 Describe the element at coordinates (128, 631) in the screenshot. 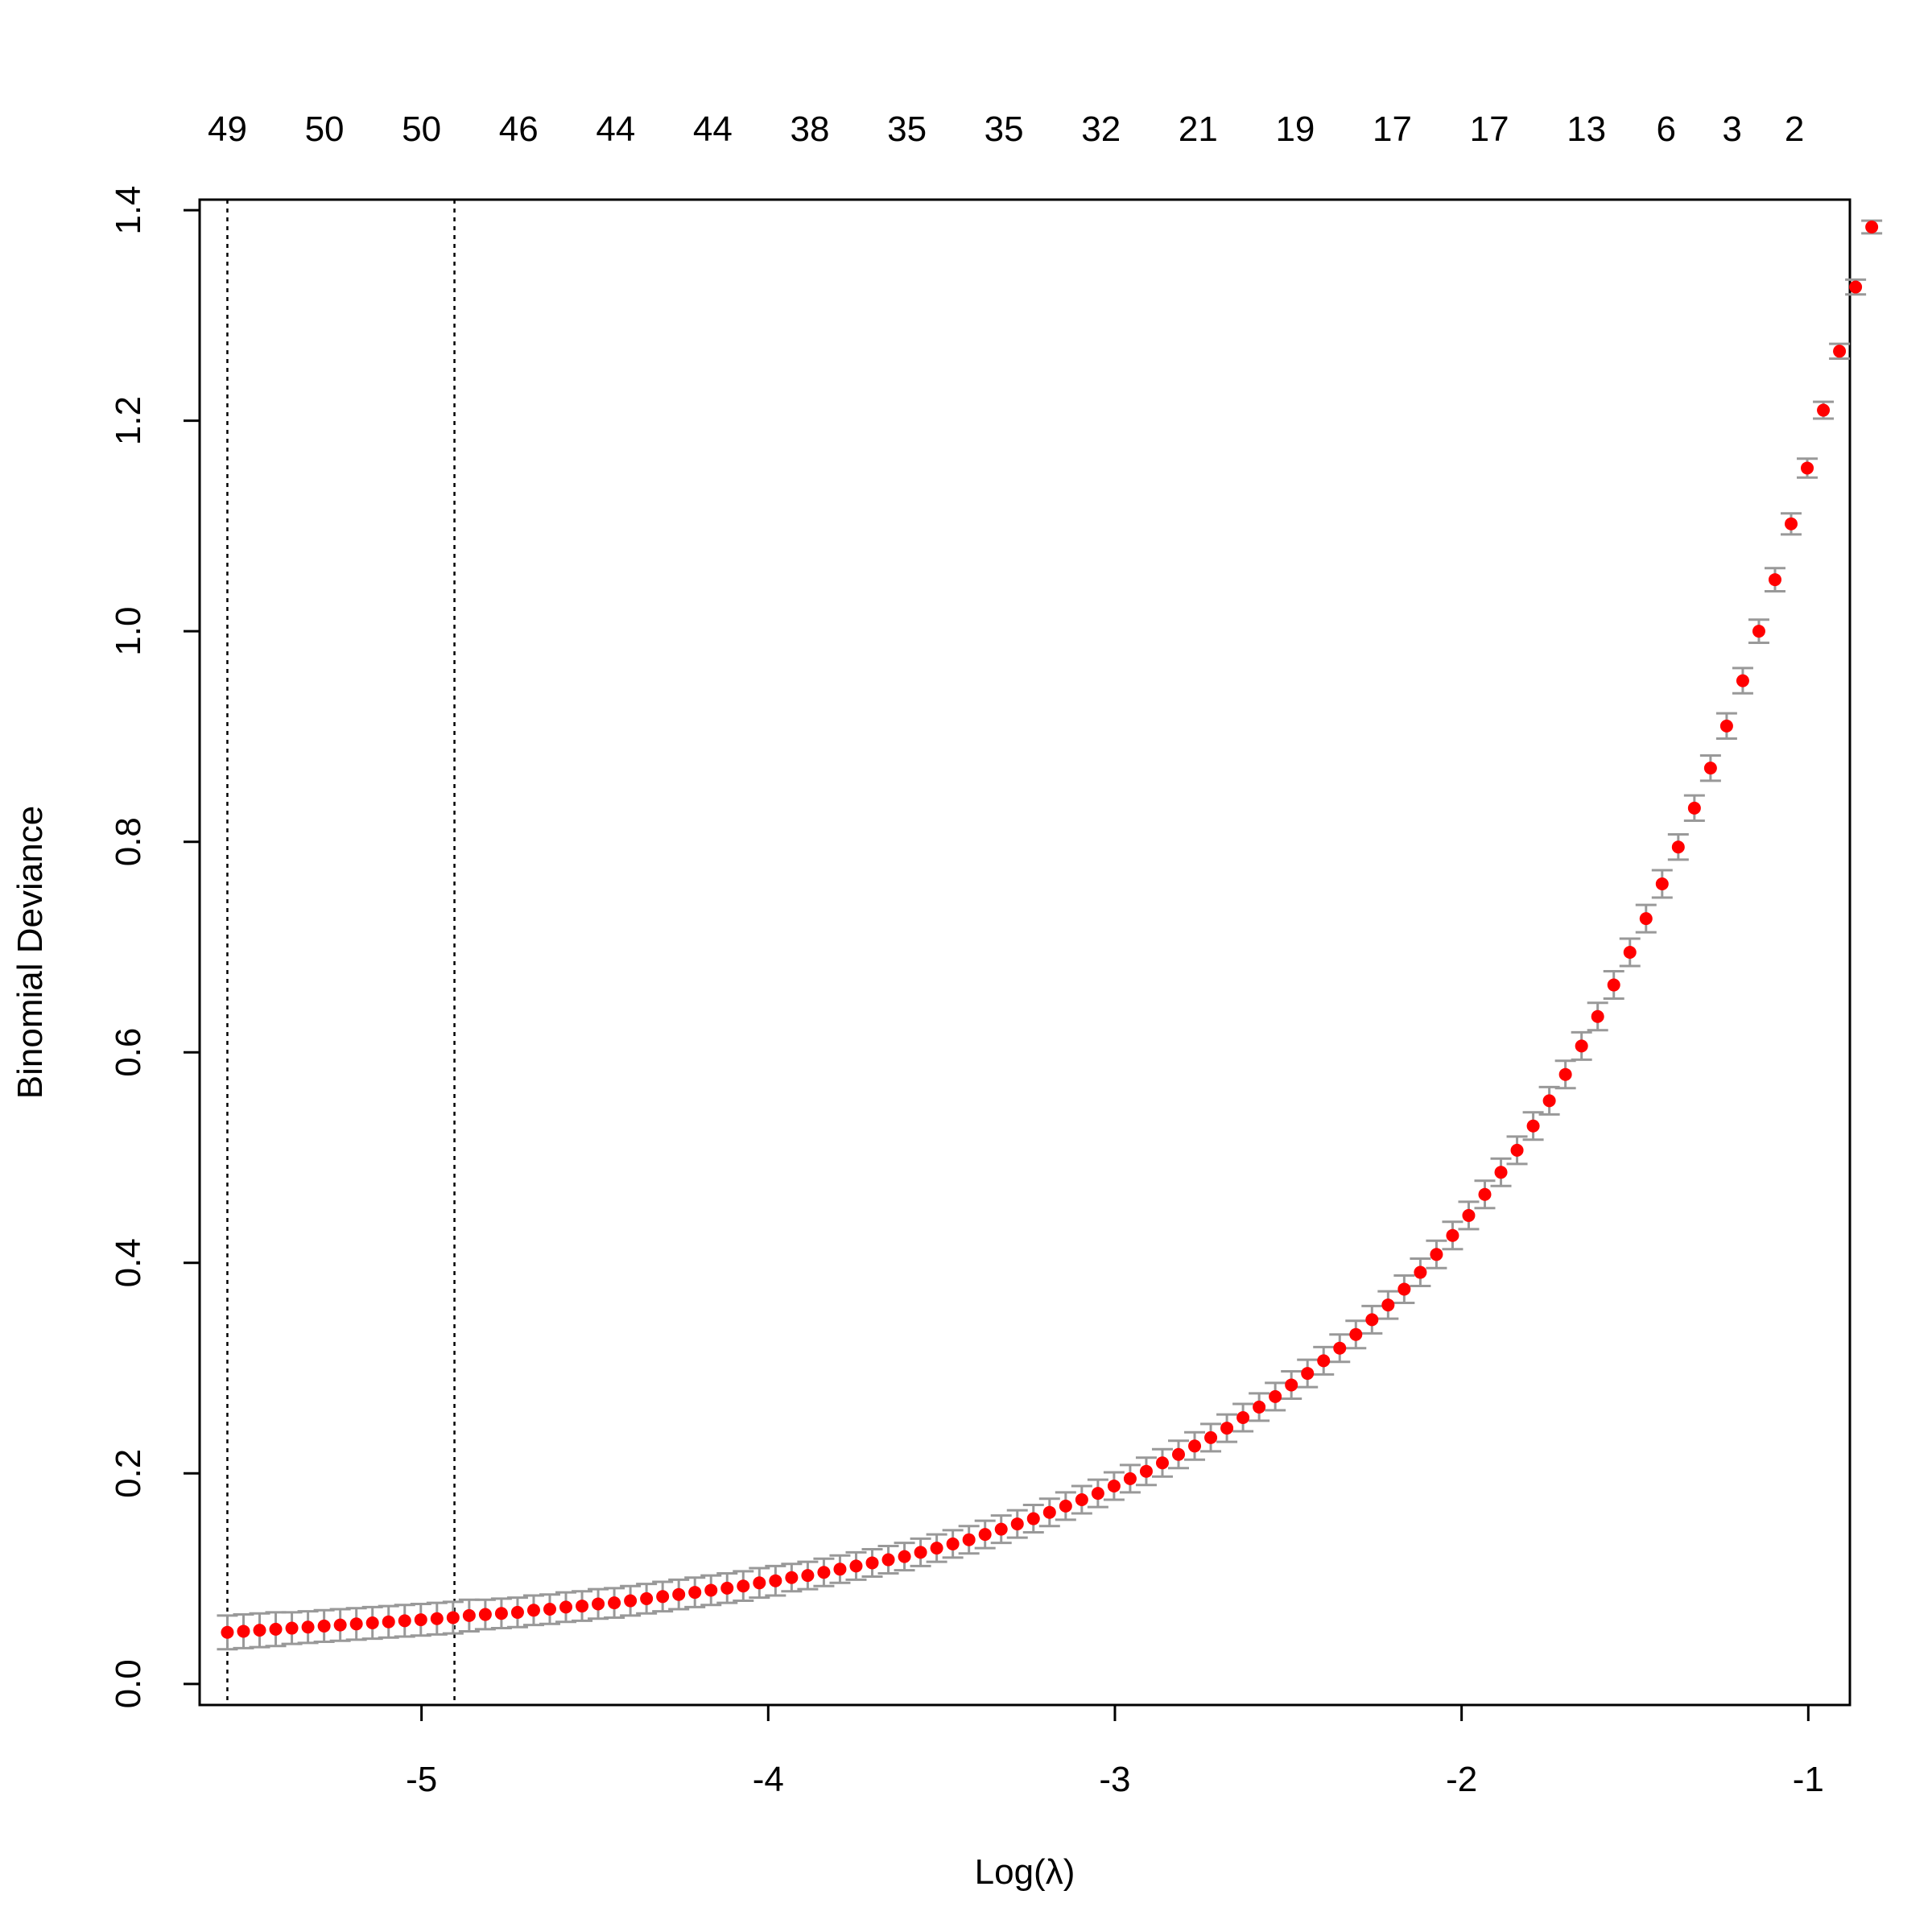

I see `y-tick-label: 1.0` at that location.